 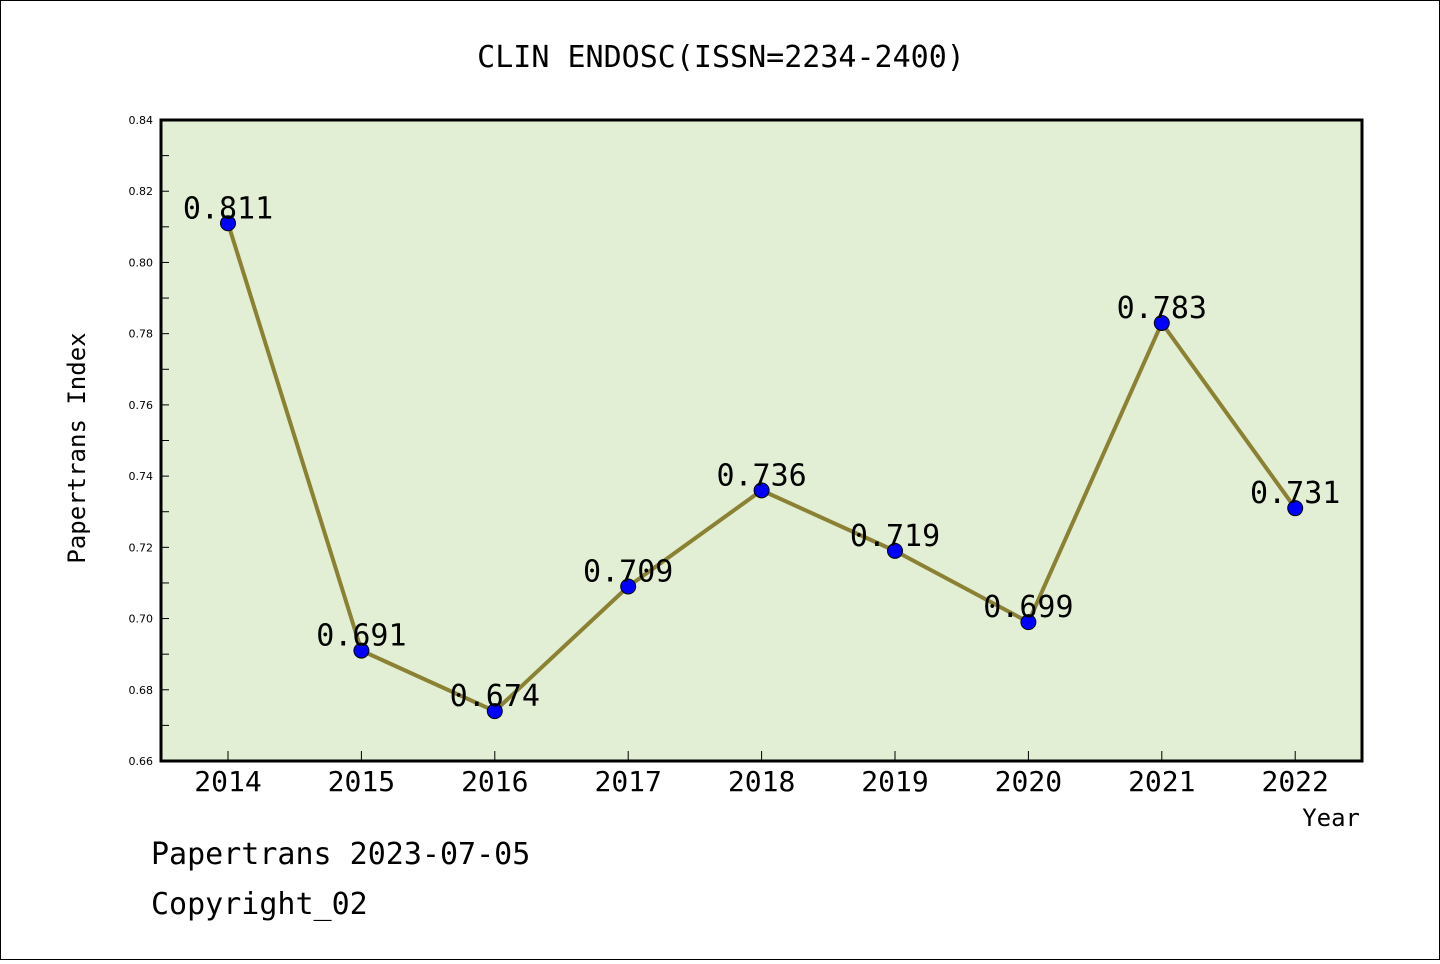 What do you see at coordinates (259, 904) in the screenshot?
I see `footer-copyright: Copyright_02` at bounding box center [259, 904].